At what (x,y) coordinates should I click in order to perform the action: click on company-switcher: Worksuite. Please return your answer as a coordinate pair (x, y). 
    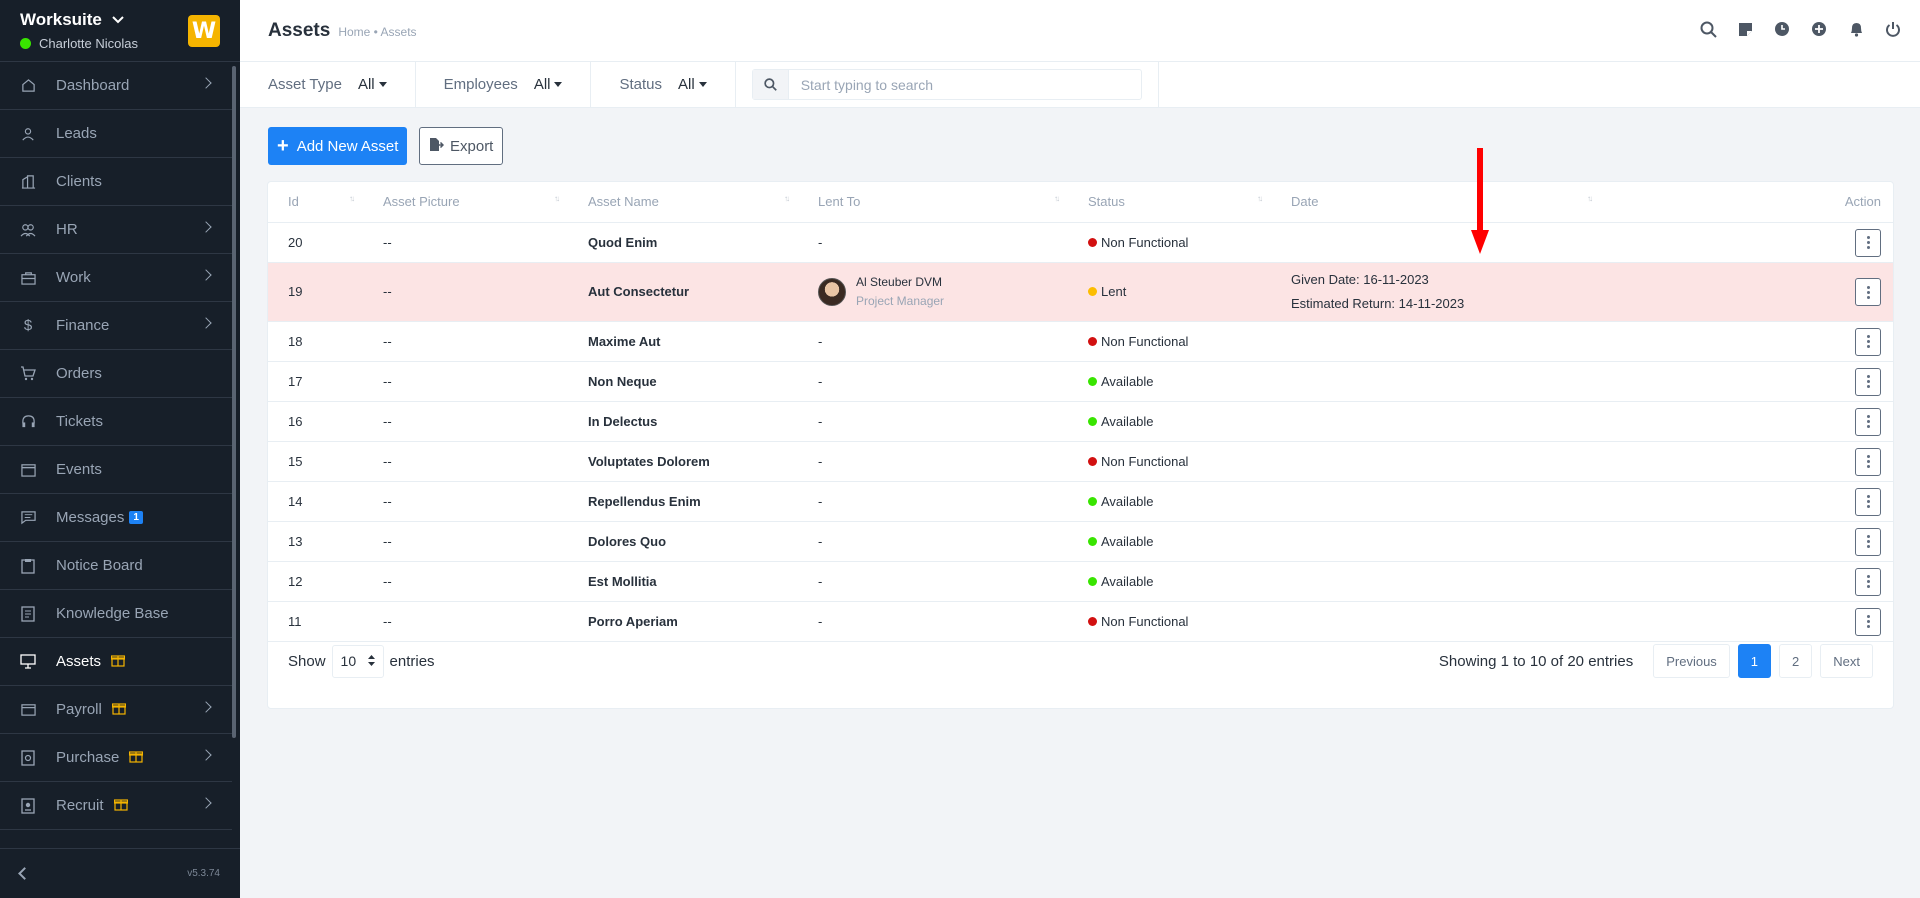
    Looking at the image, I should click on (120, 20).